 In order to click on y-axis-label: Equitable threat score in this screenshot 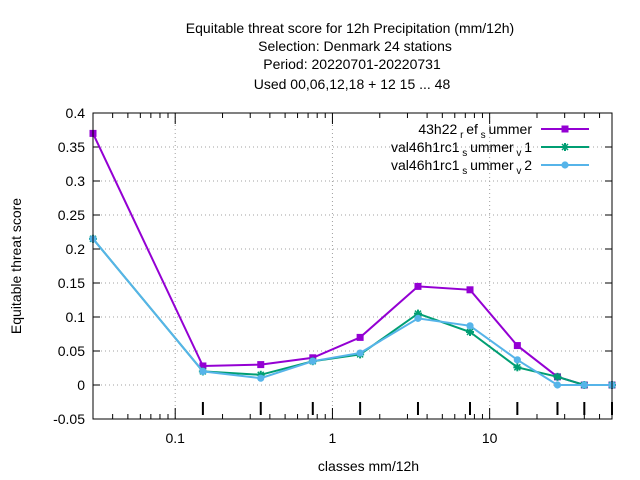, I will do `click(16, 266)`.